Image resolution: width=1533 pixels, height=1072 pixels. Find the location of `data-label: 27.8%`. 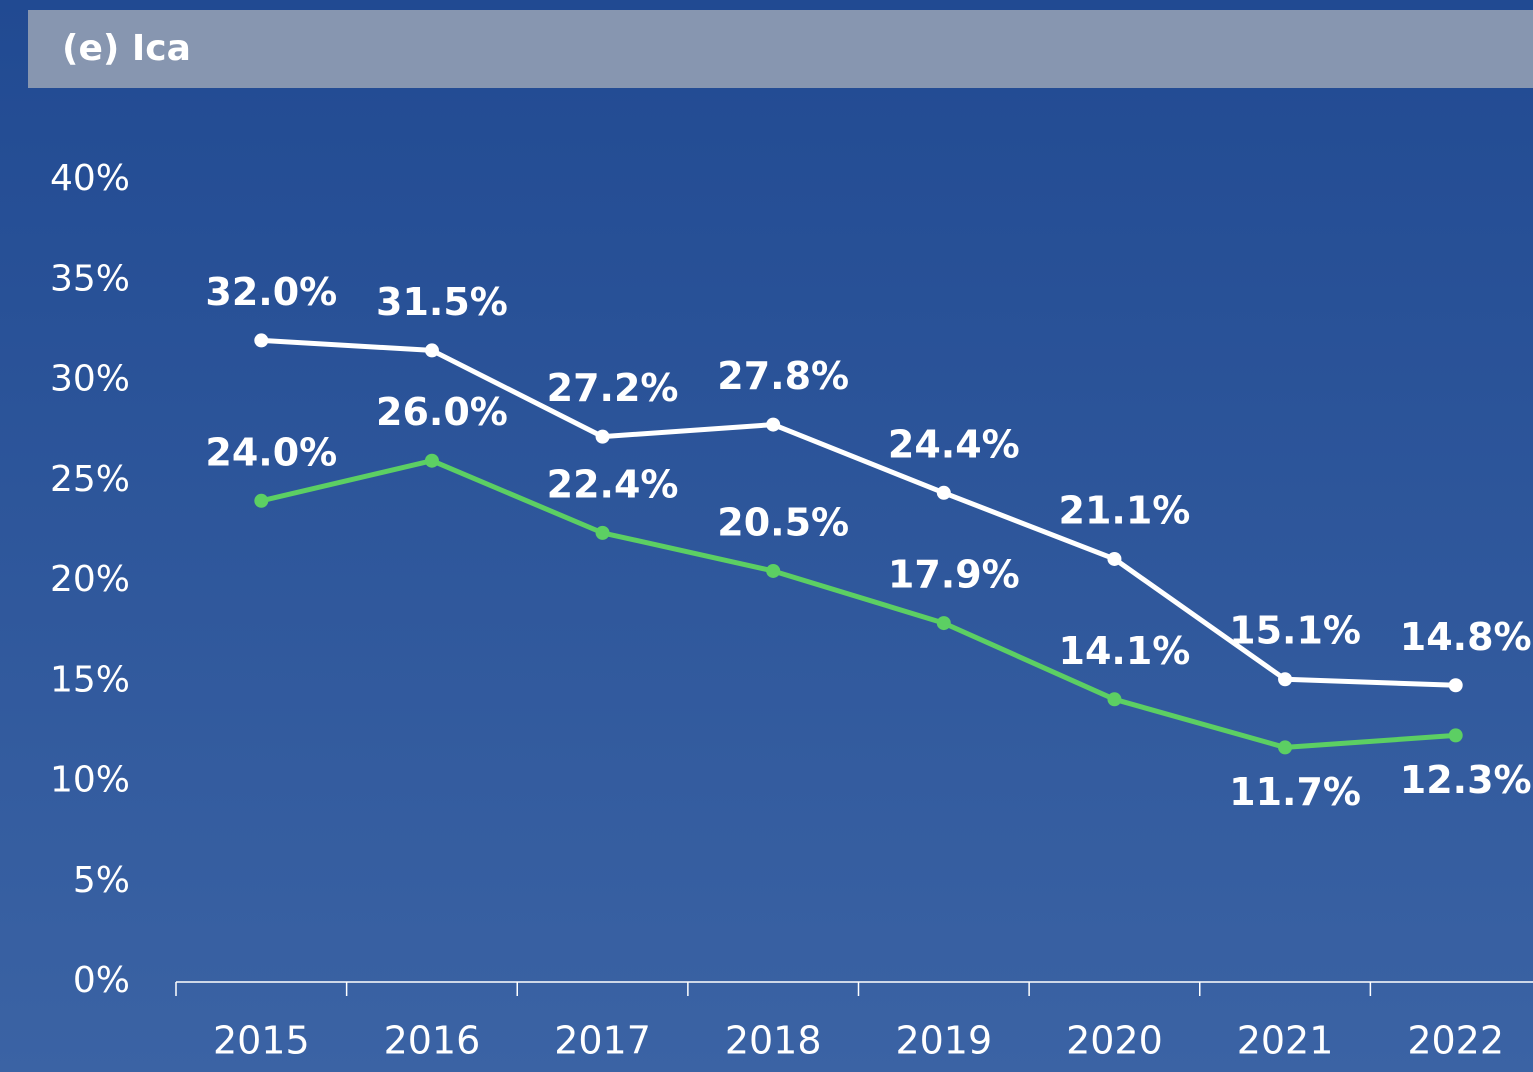

data-label: 27.8% is located at coordinates (783, 376).